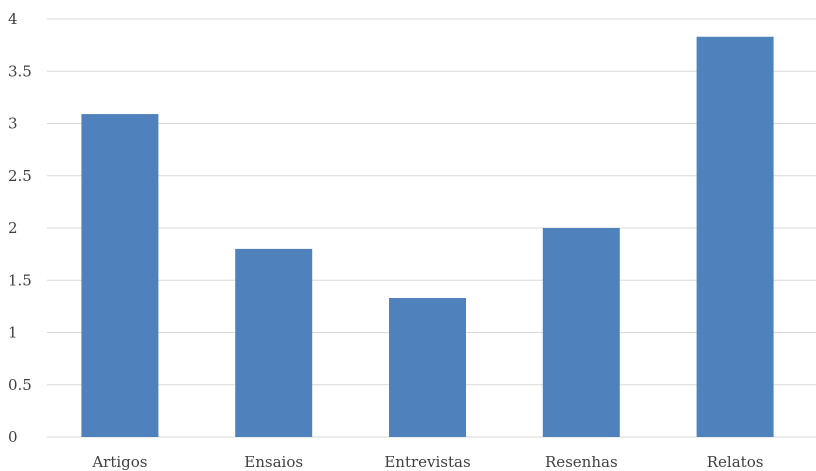 The height and width of the screenshot is (471, 816). What do you see at coordinates (274, 342) in the screenshot?
I see `bar-ensaios` at bounding box center [274, 342].